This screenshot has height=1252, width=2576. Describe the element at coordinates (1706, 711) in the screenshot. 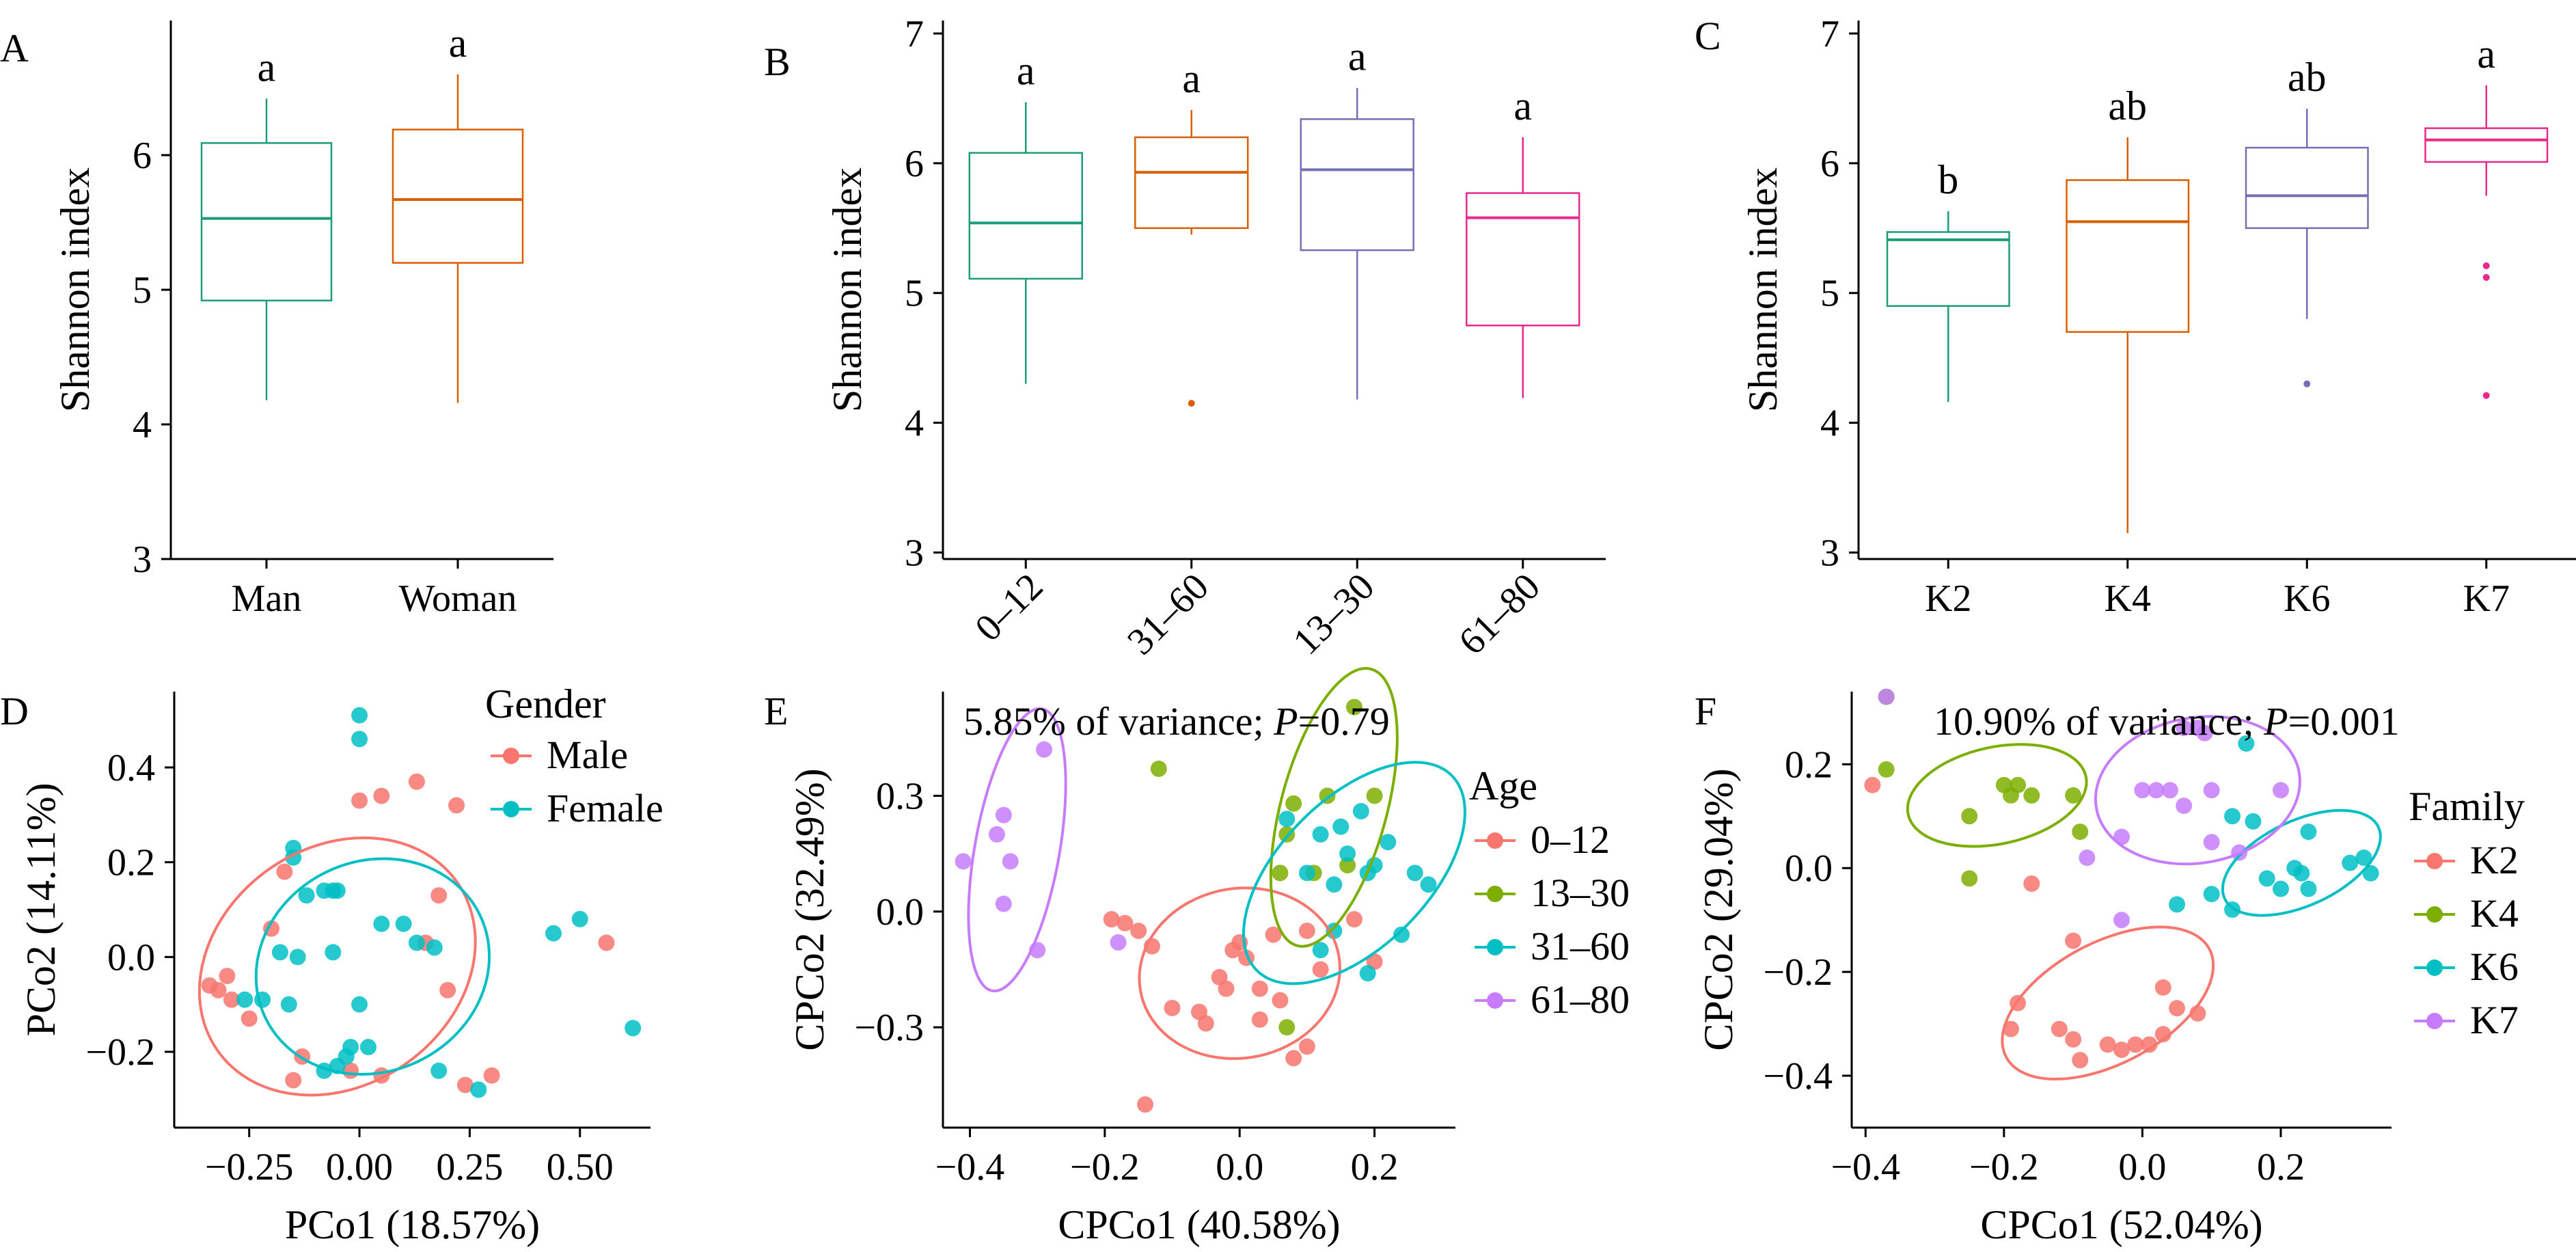

I see `panel-letter: F` at that location.